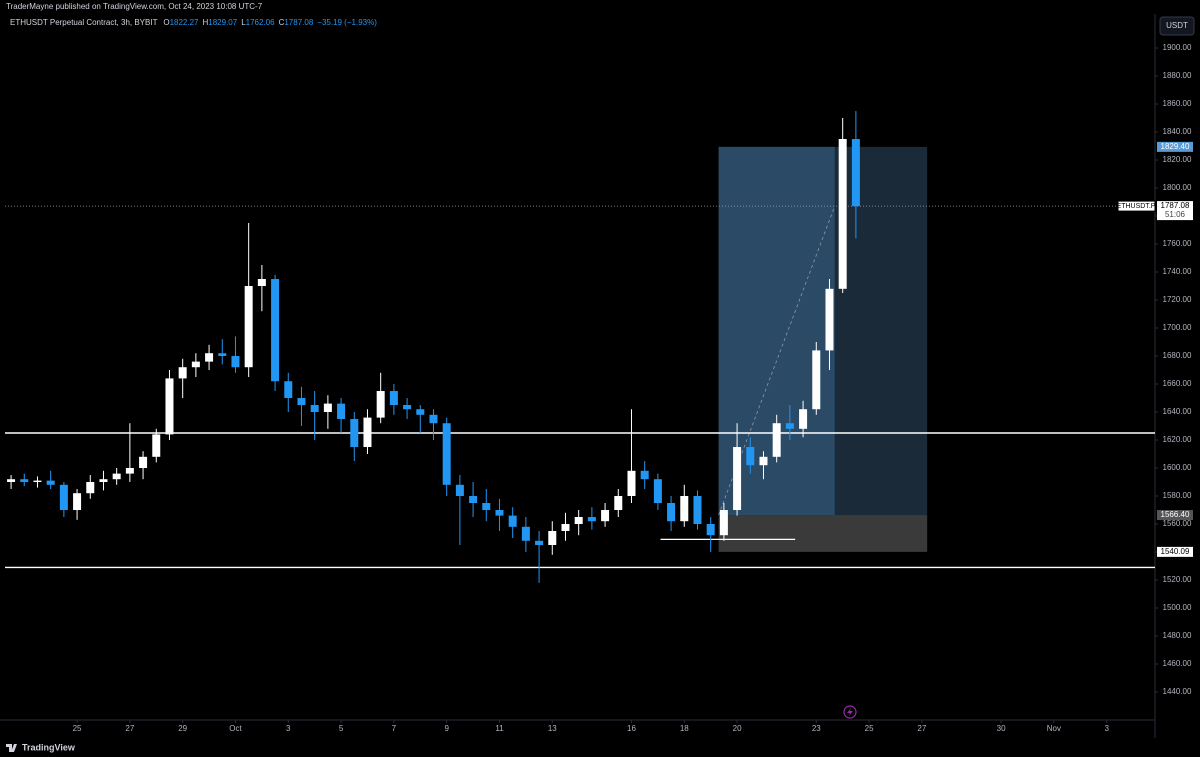 The width and height of the screenshot is (1200, 757). What do you see at coordinates (84, 22) in the screenshot?
I see `legend-title: ETHUSDT Perpetual Contract, 3h, BYBIT` at bounding box center [84, 22].